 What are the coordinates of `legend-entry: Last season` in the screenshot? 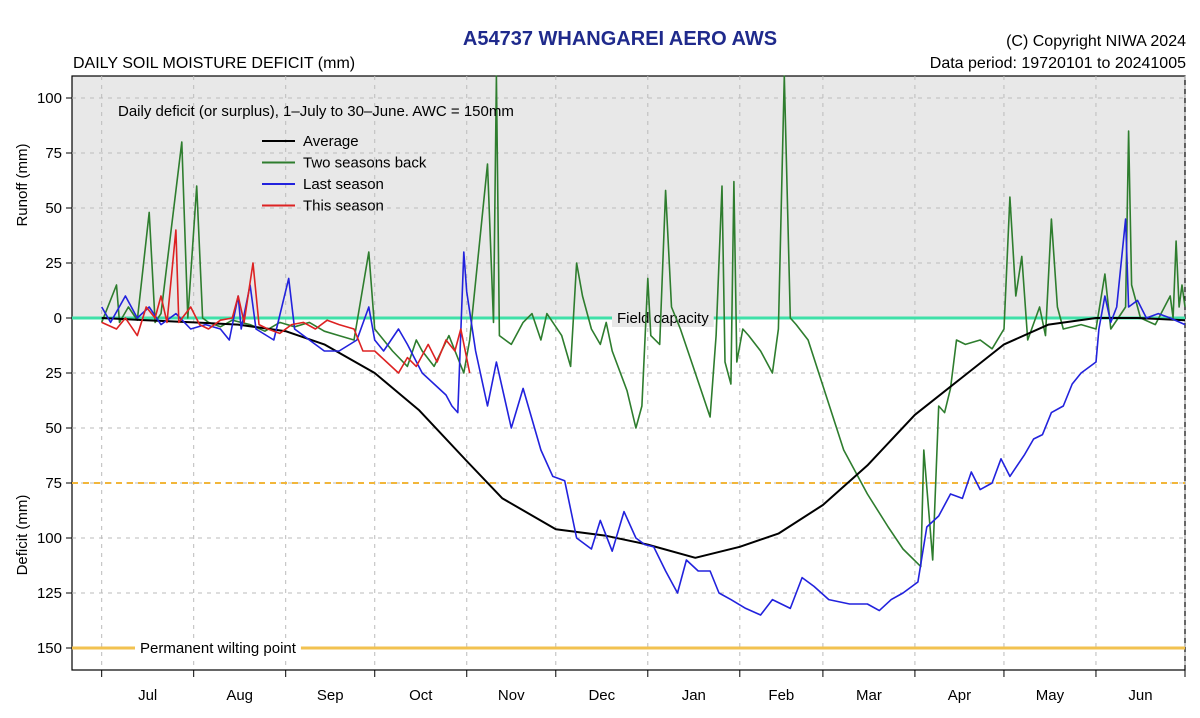 It's located at (343, 184).